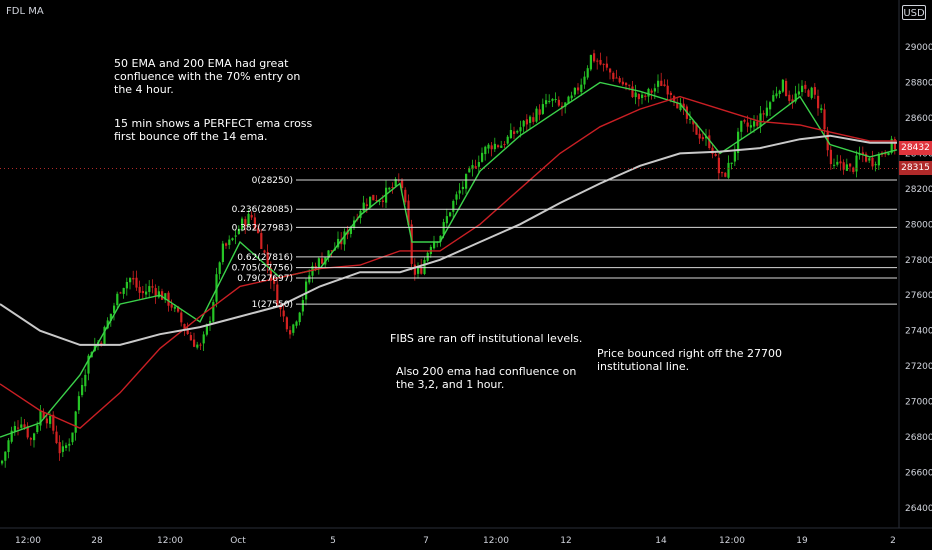 The image size is (932, 550). I want to click on time-tick-label: 19, so click(802, 541).